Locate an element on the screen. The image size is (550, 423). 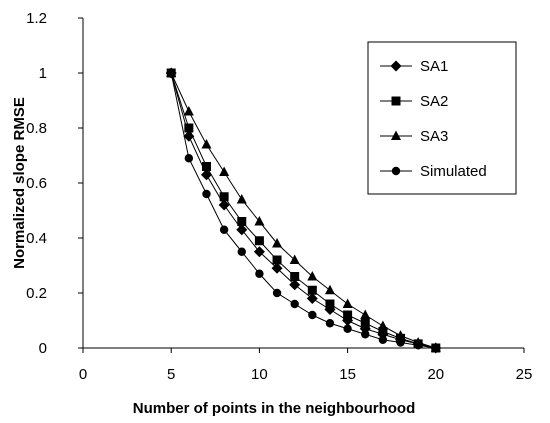
legend-item-sa3: SA3 is located at coordinates (414, 136).